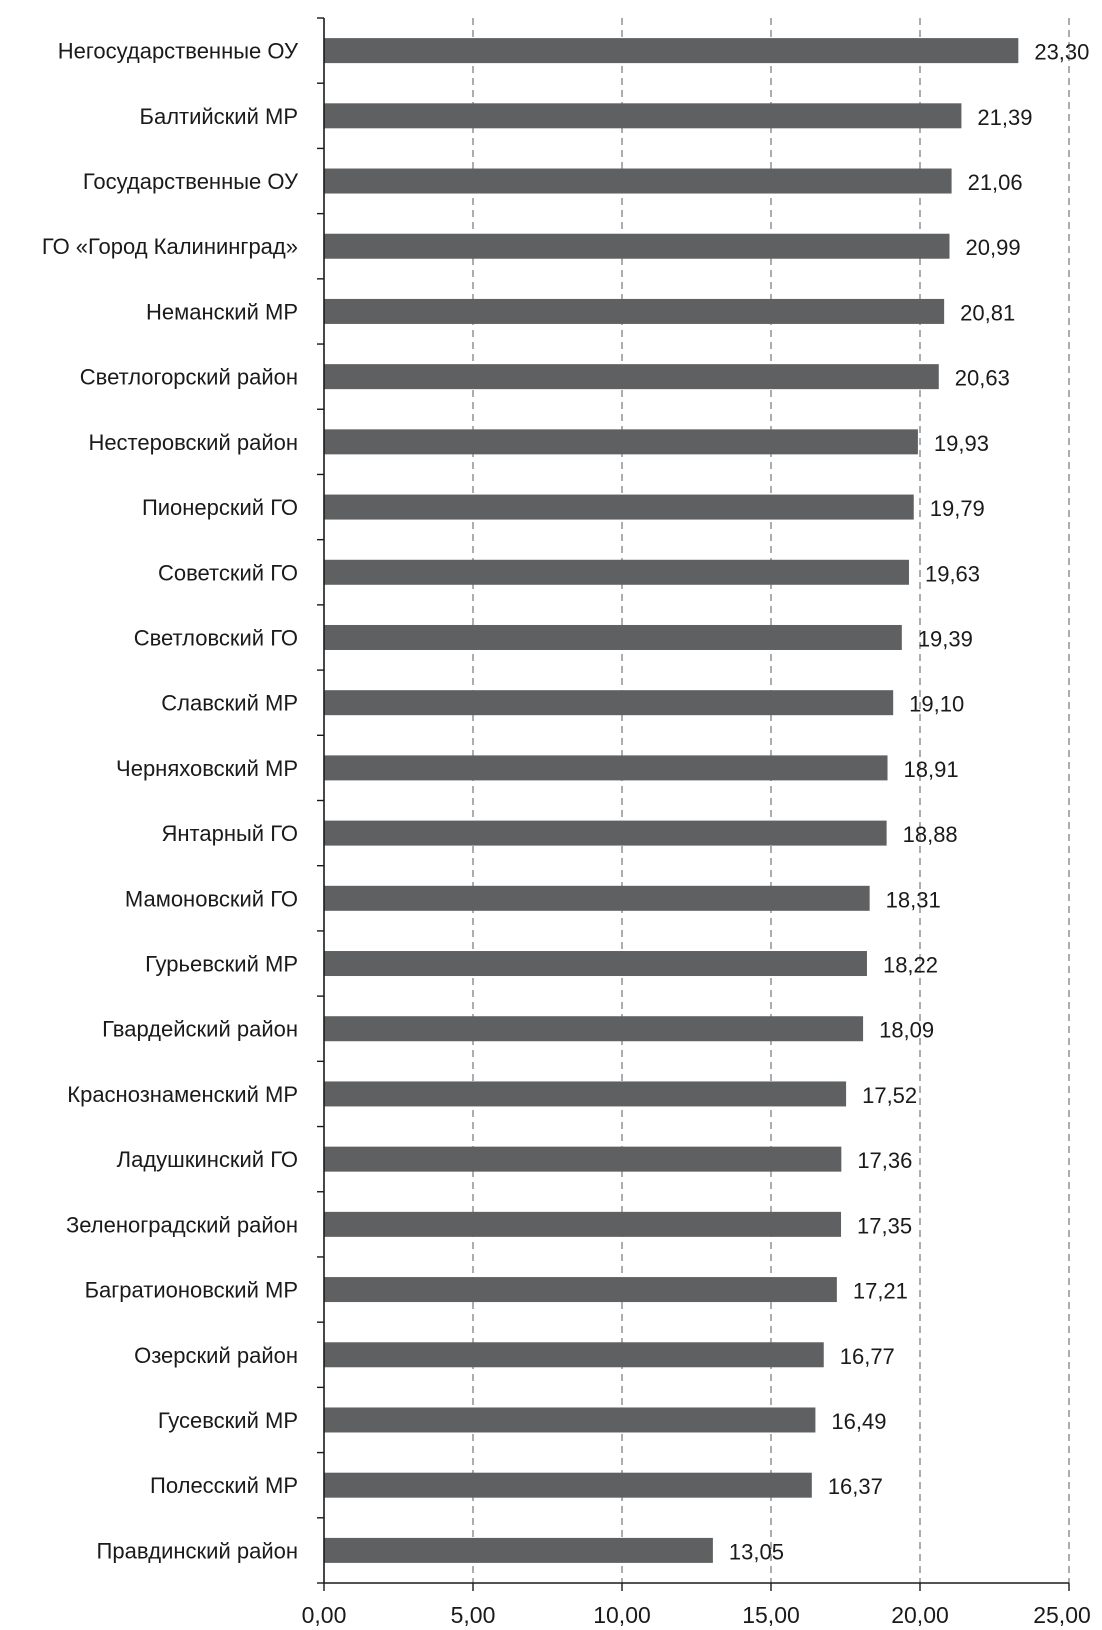 The width and height of the screenshot is (1102, 1630). What do you see at coordinates (182, 1224) in the screenshot?
I see `category-label: Зеленоградский район` at bounding box center [182, 1224].